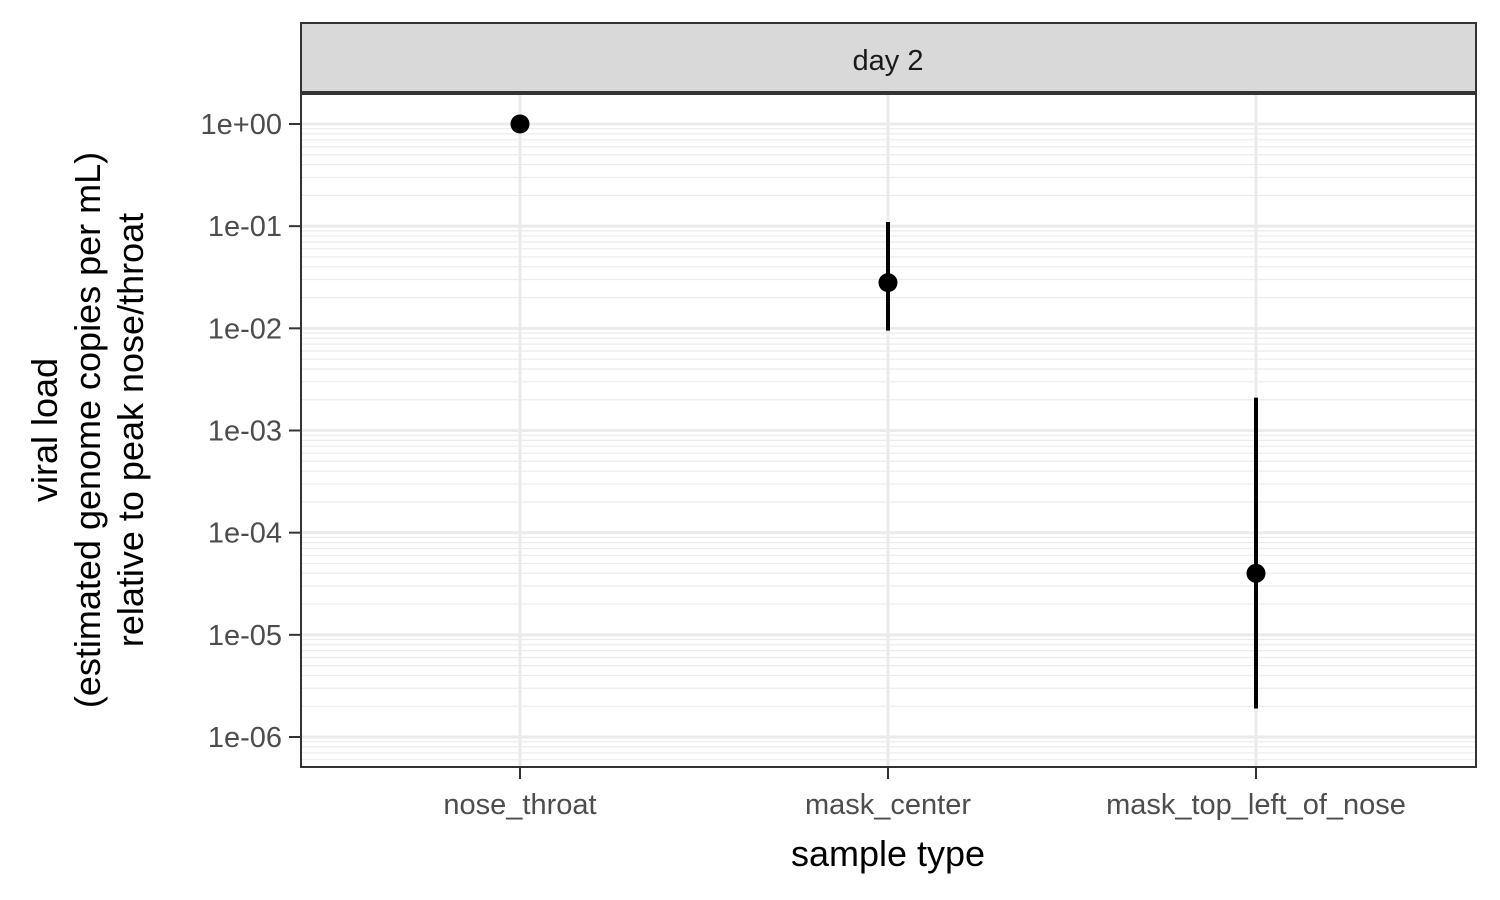 This screenshot has width=1500, height=900. Describe the element at coordinates (245, 432) in the screenshot. I see `y-tick-label: 1e-03` at that location.